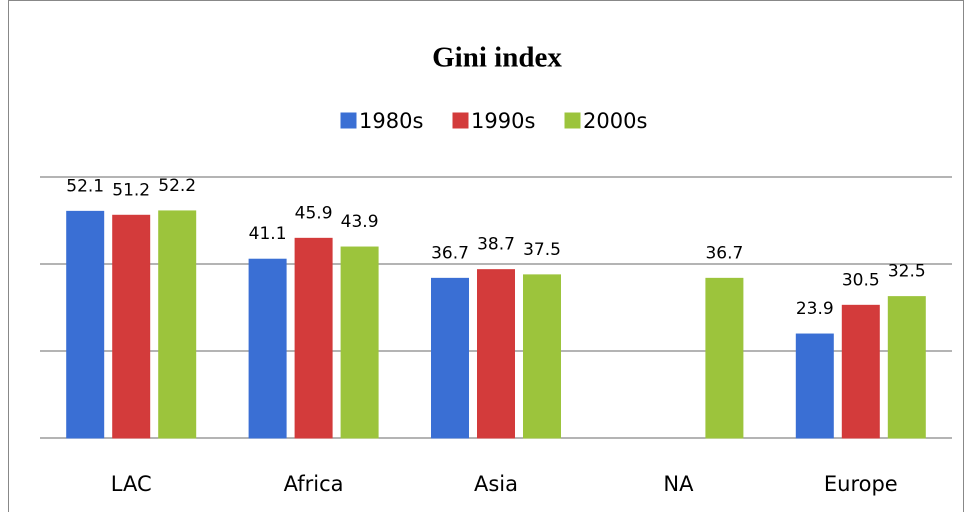  I want to click on x-tick-label: Africa, so click(314, 484).